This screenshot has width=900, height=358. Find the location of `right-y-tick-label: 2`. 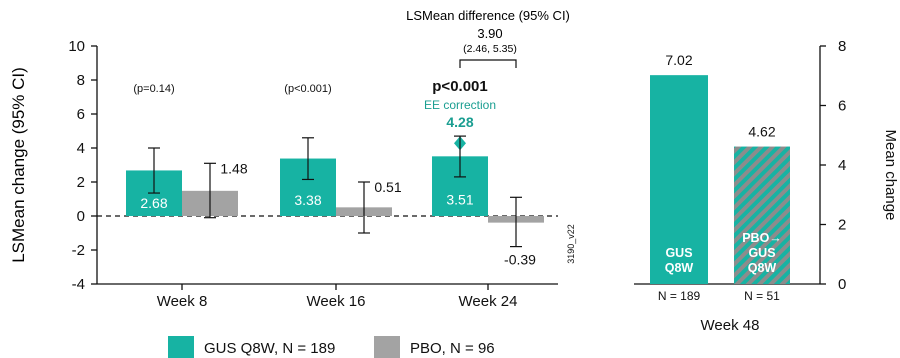

right-y-tick-label: 2 is located at coordinates (842, 225).